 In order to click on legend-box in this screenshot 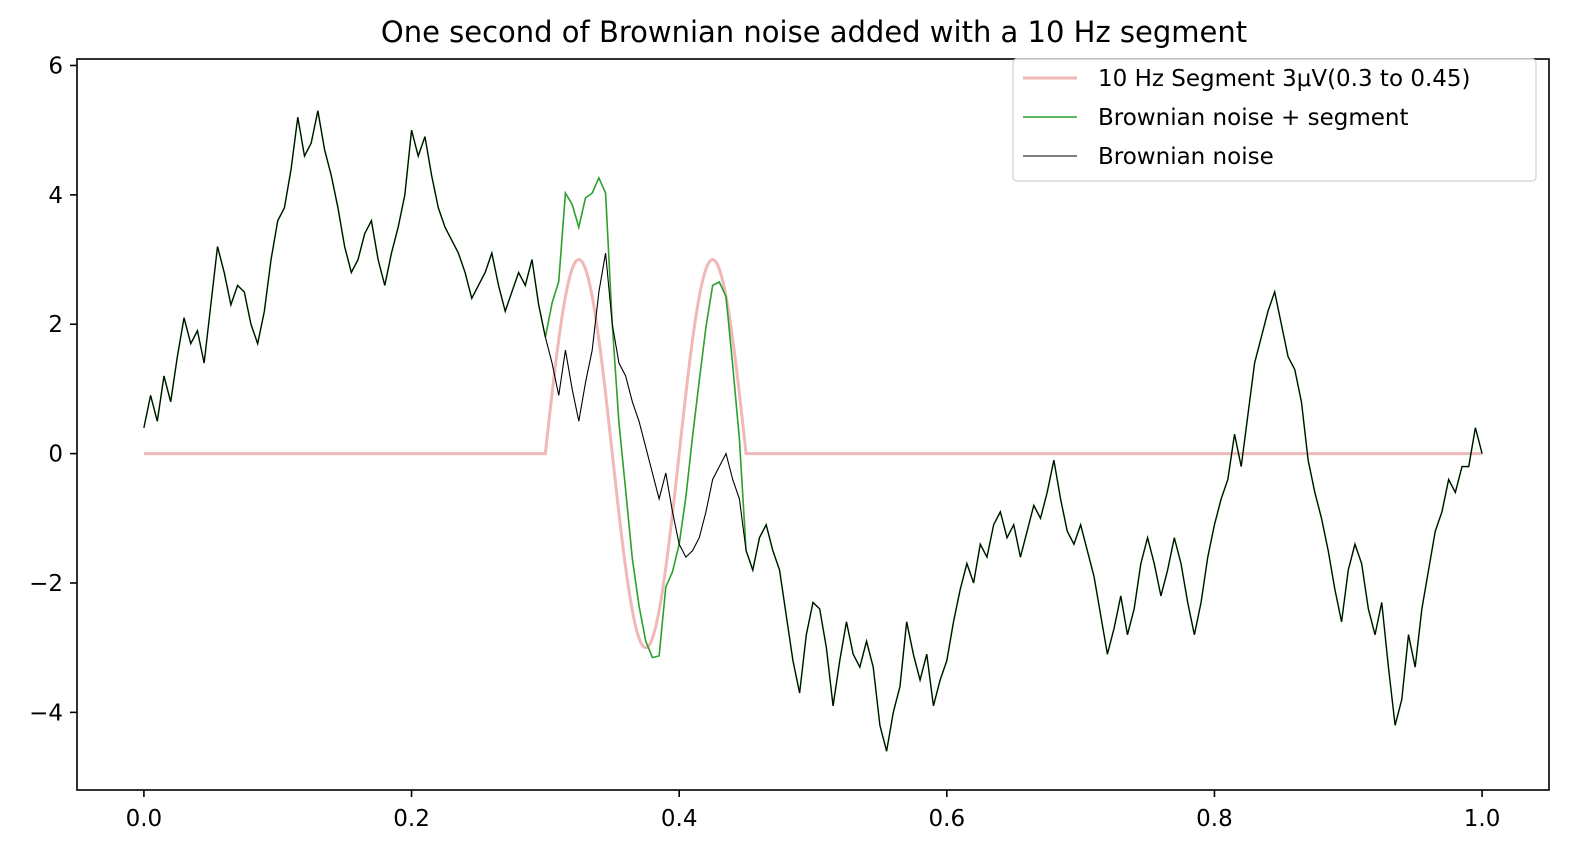, I will do `click(1274, 120)`.